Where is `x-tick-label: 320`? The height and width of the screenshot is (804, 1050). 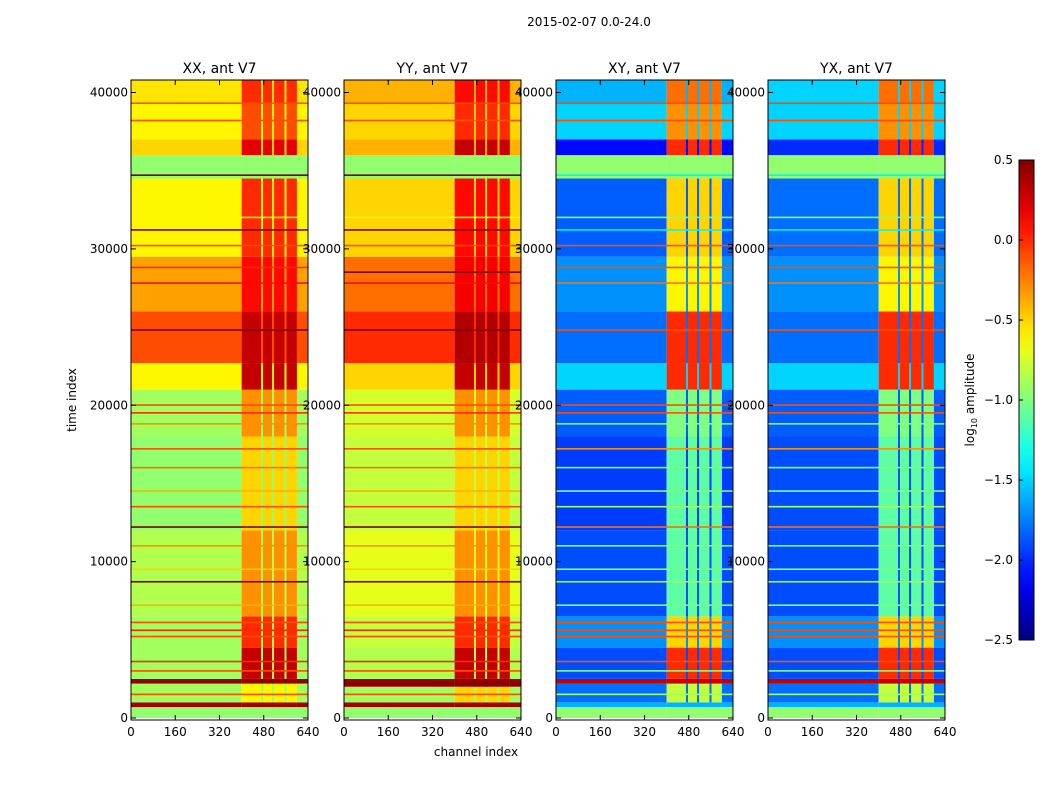 x-tick-label: 320 is located at coordinates (219, 732).